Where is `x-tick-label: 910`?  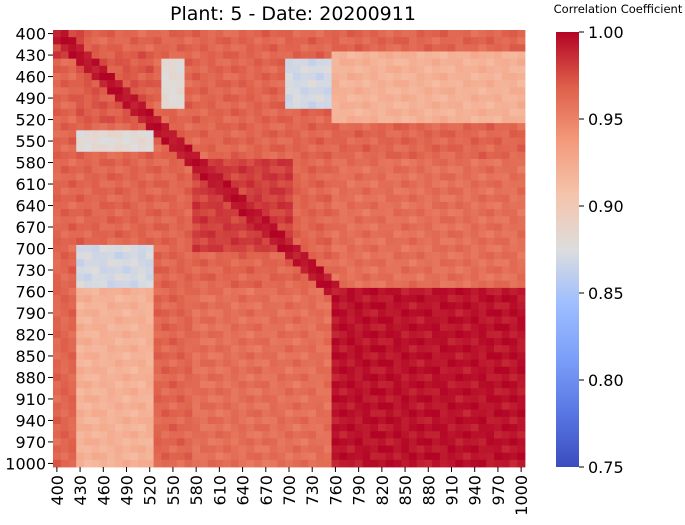
x-tick-label: 910 is located at coordinates (451, 490).